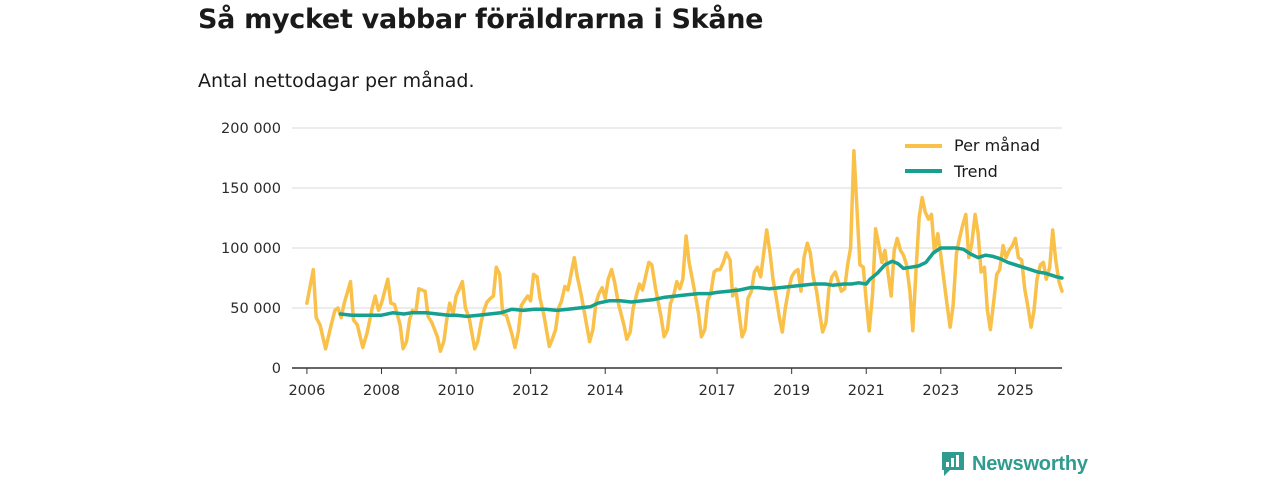  I want to click on x-tick-label: 2008, so click(381, 391).